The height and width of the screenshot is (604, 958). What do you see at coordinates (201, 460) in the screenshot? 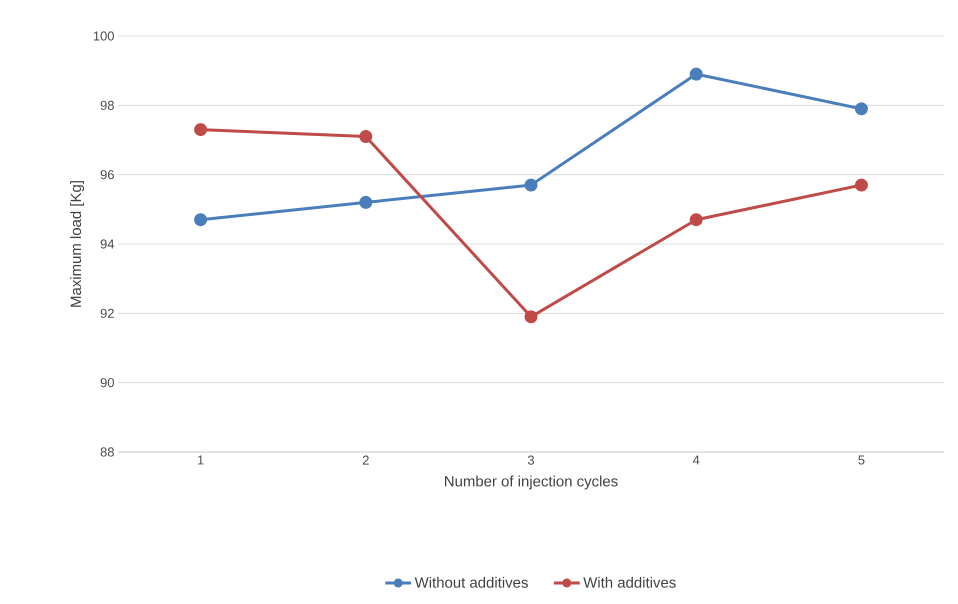
I see `x-tick-label: 1` at bounding box center [201, 460].